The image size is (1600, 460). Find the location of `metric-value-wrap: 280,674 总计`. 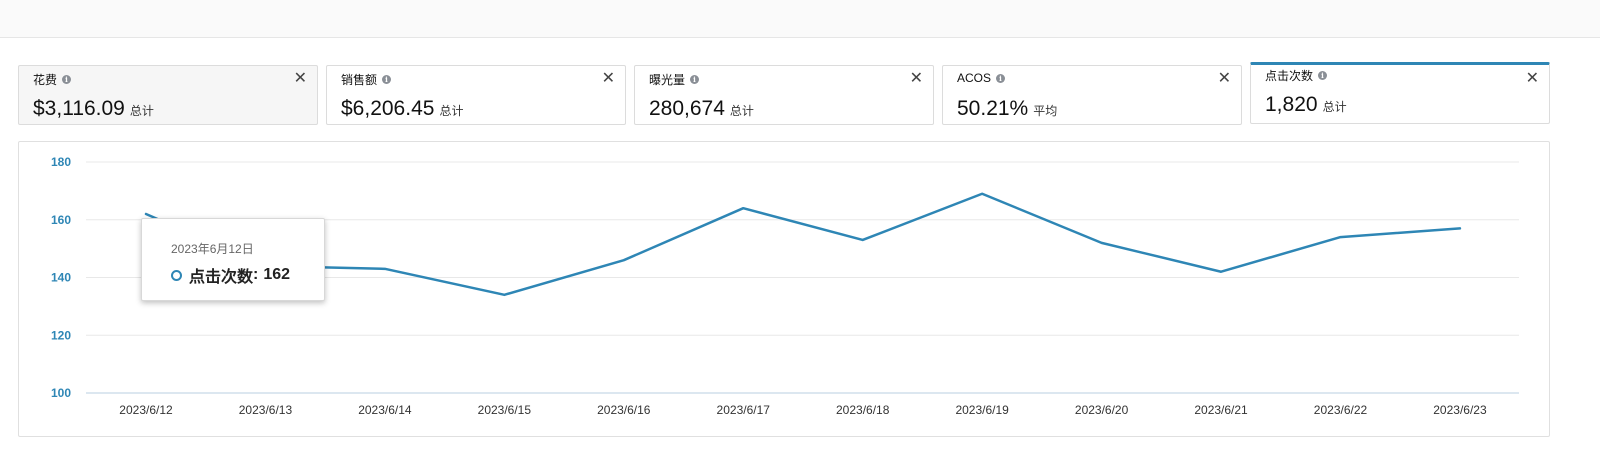

metric-value-wrap: 280,674 总计 is located at coordinates (701, 109).